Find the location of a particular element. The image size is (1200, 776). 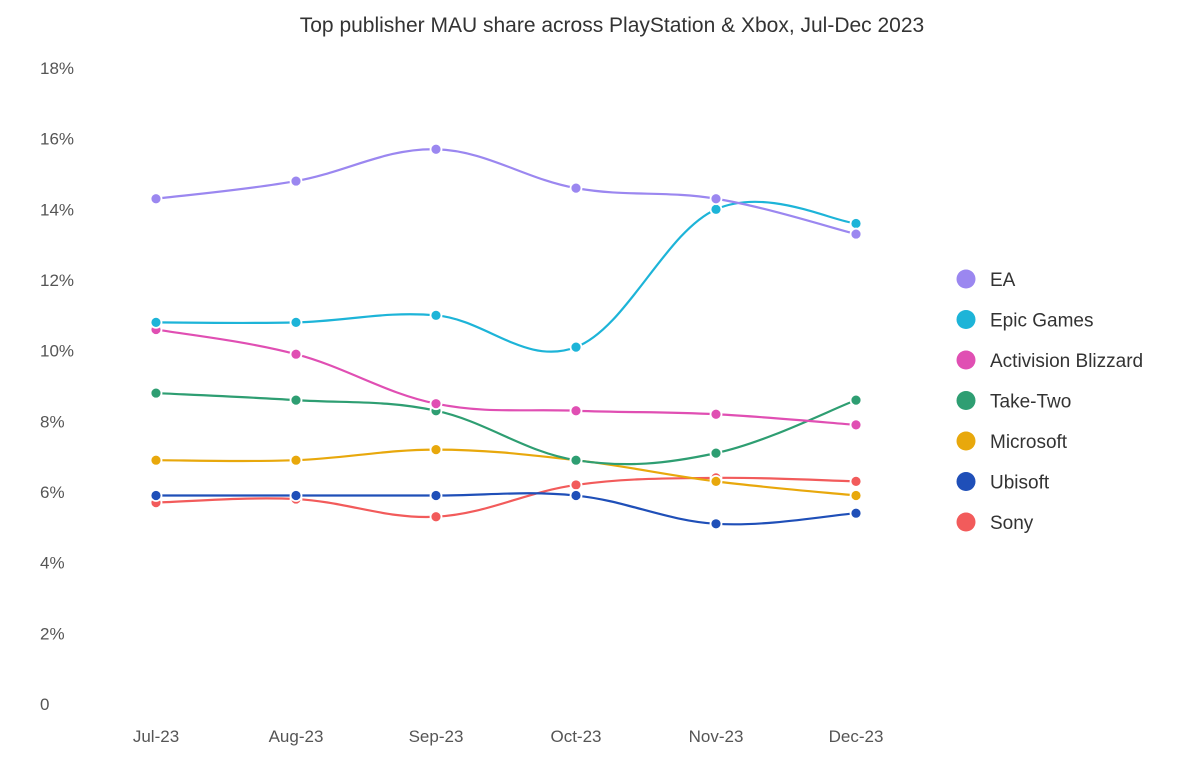

series-line-take-two is located at coordinates (506, 428).